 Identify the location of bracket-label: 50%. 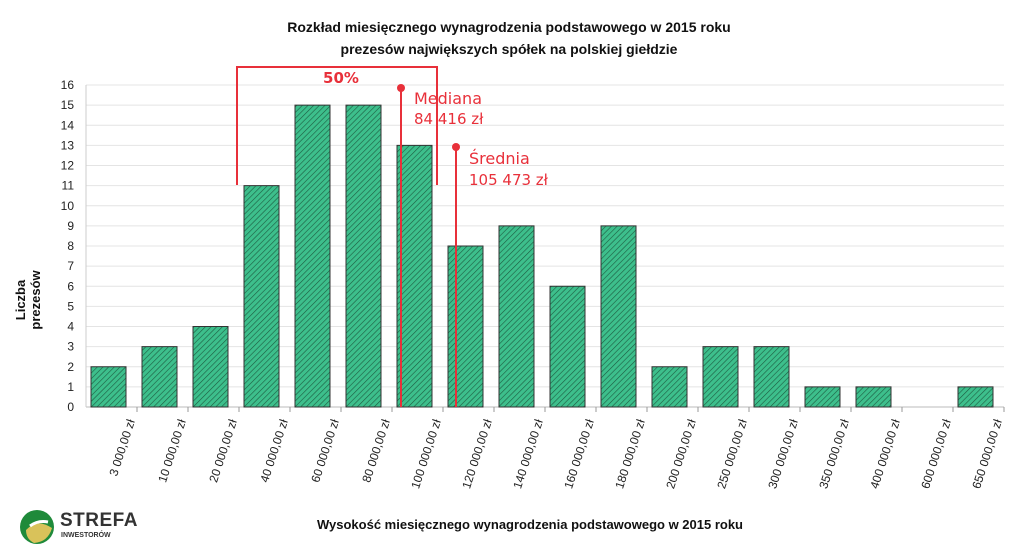
(341, 78).